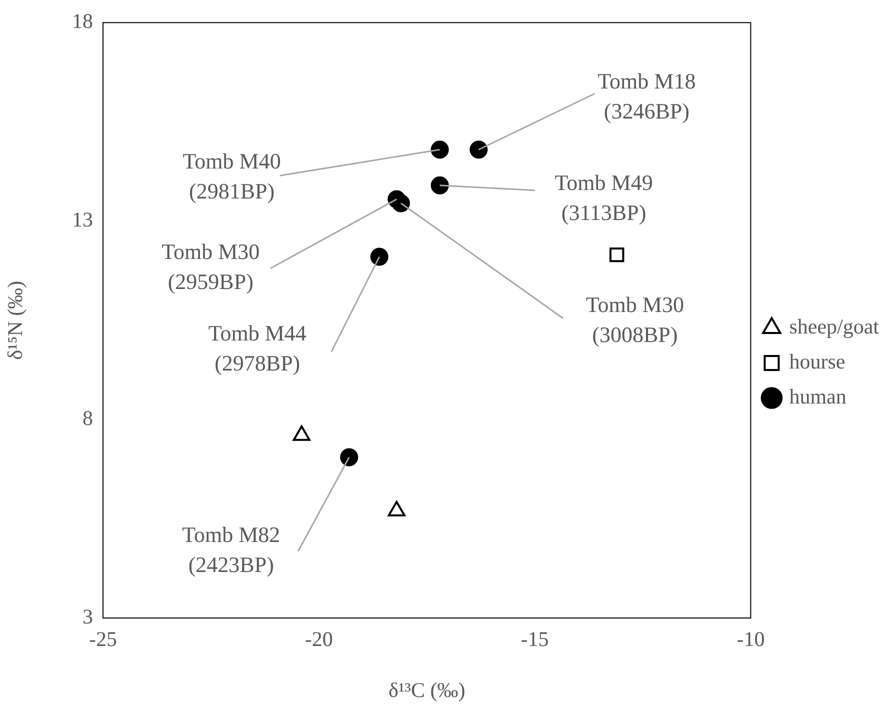 Image resolution: width=889 pixels, height=708 pixels. I want to click on y-tick-label: 3, so click(87, 616).